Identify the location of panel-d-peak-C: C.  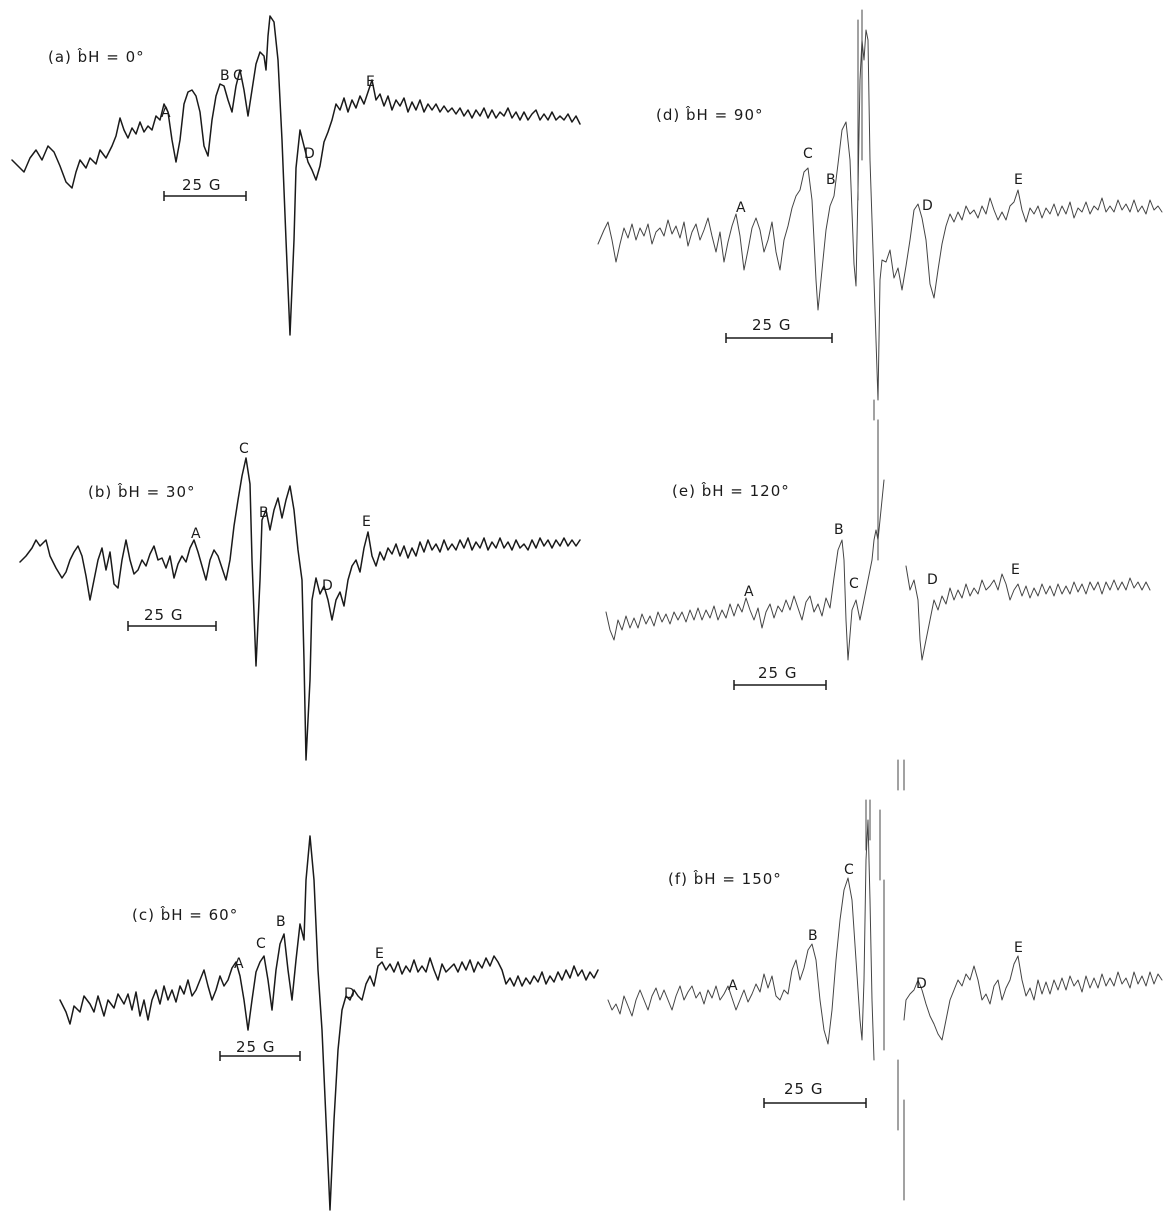
(808, 154).